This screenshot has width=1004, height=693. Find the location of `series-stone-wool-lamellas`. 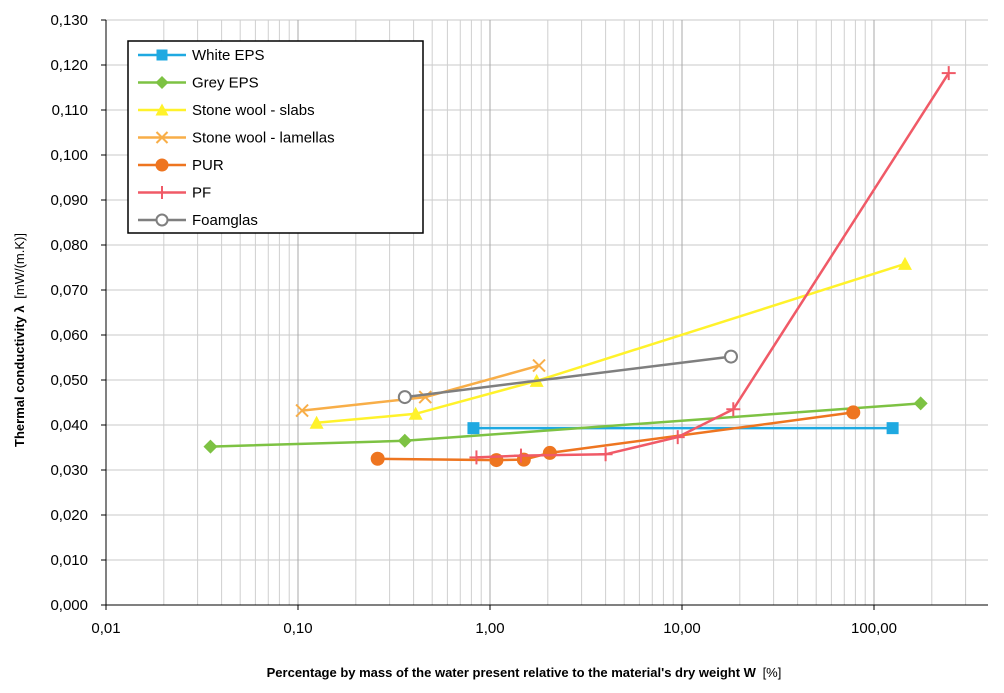

series-stone-wool-lamellas is located at coordinates (420, 388).